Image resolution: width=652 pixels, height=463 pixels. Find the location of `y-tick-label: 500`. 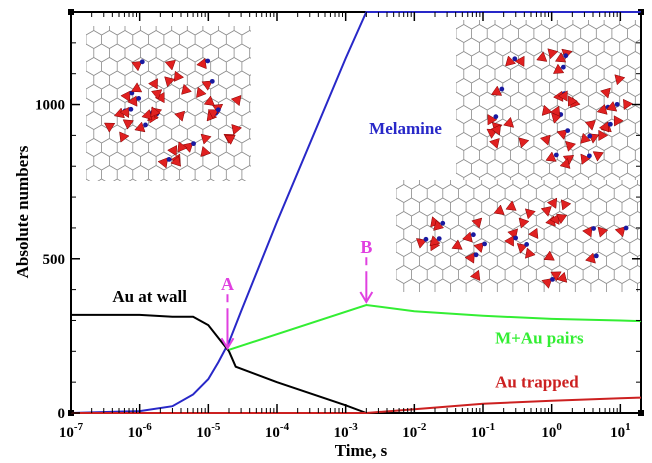

y-tick-label: 500 is located at coordinates (54, 260).